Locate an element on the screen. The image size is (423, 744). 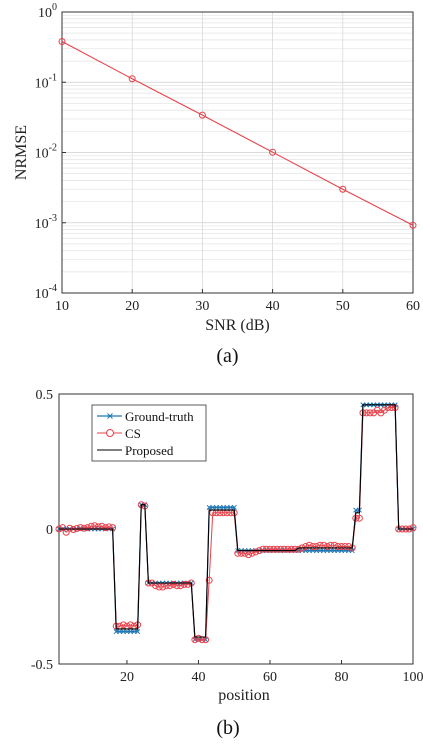
y-axis-label: NRMSE is located at coordinates (21, 152).